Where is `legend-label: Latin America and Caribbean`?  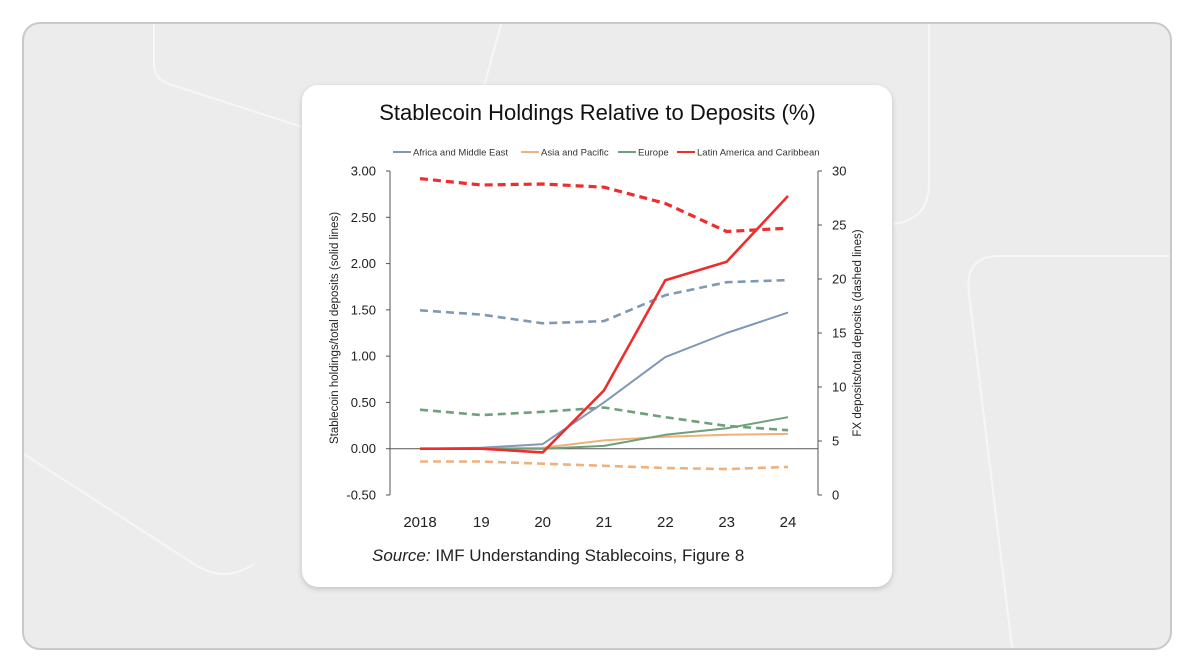 legend-label: Latin America and Caribbean is located at coordinates (758, 153).